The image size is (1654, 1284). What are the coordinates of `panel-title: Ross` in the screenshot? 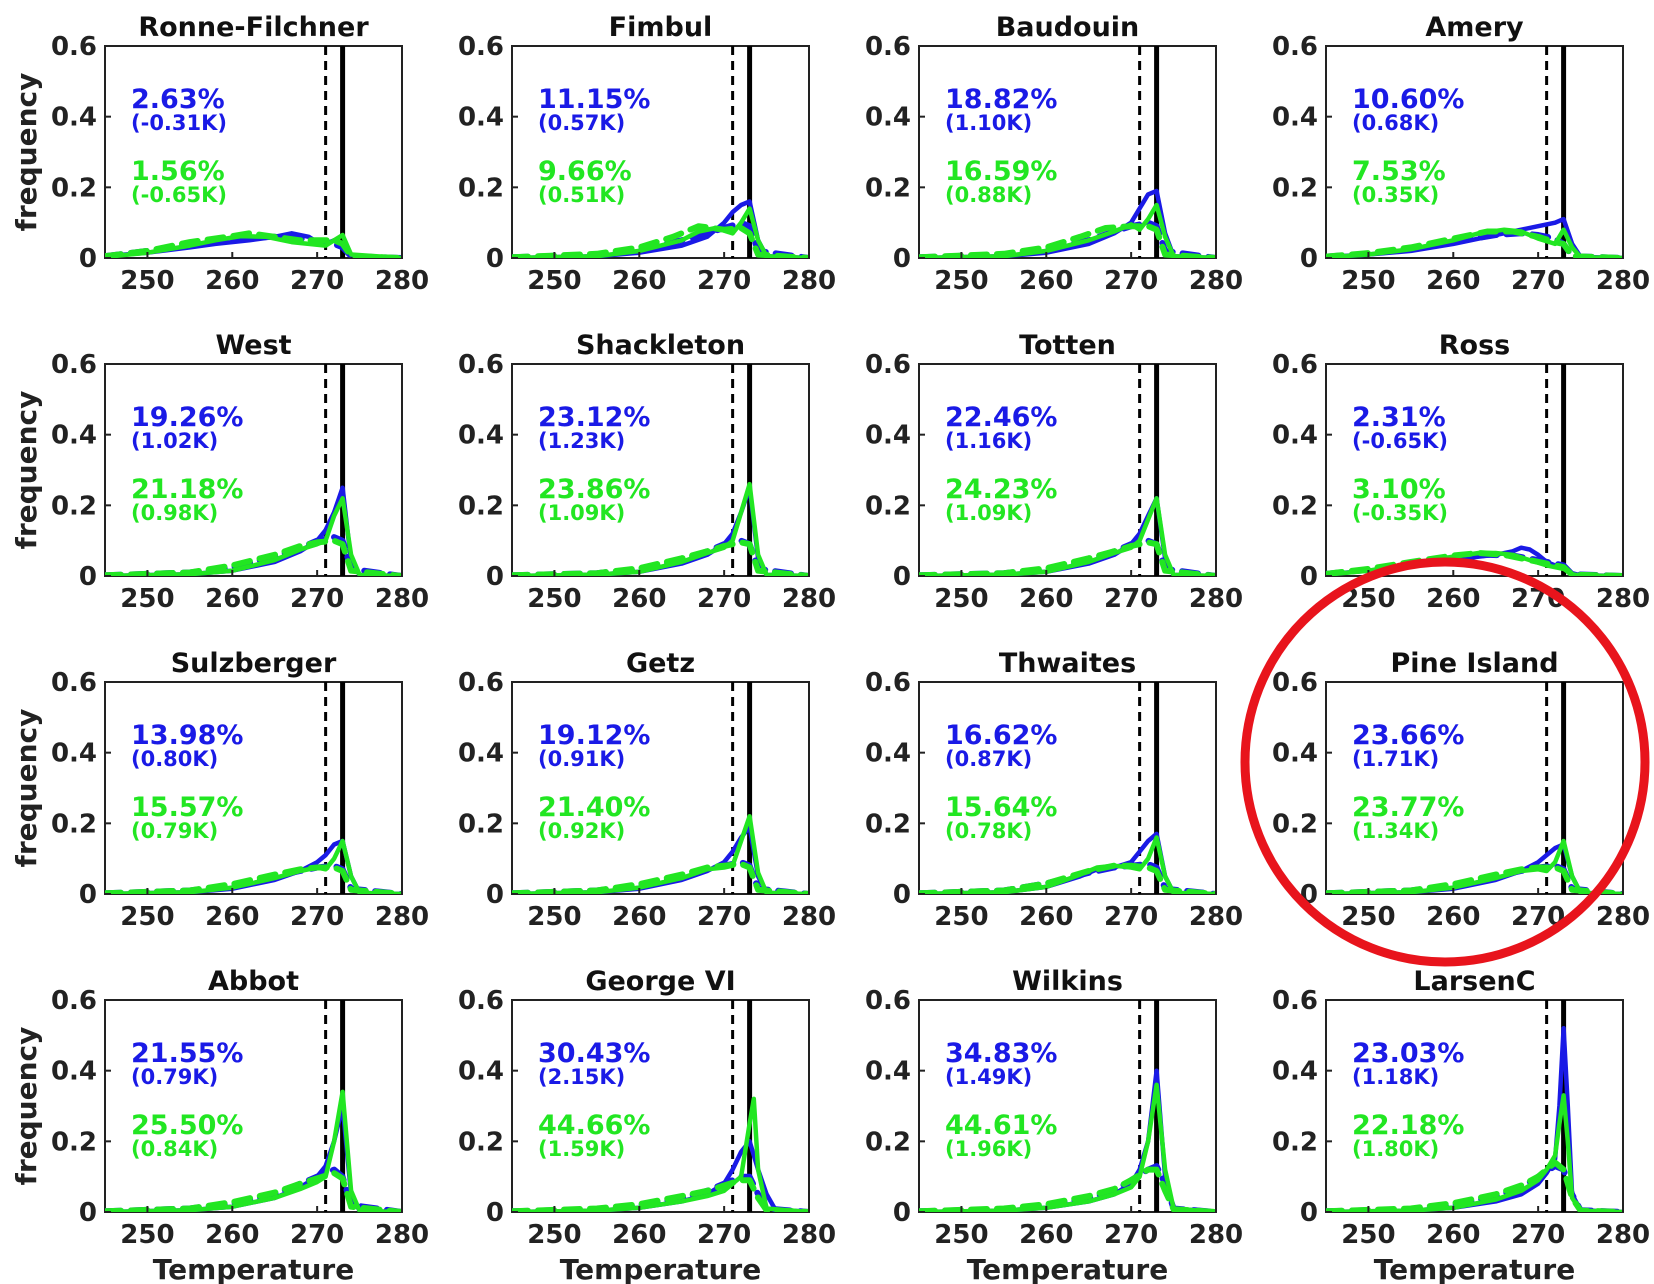 It's located at (1474, 345).